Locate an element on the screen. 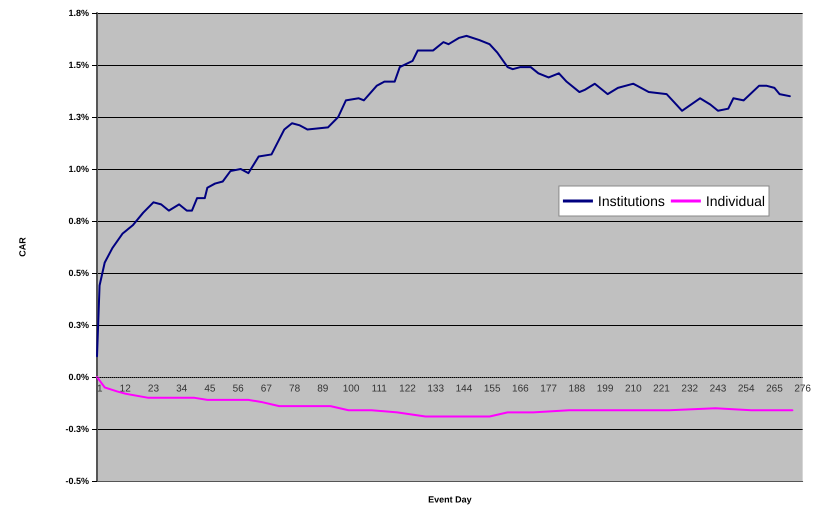 This screenshot has height=517, width=822. x-tick-label: 111 is located at coordinates (380, 388).